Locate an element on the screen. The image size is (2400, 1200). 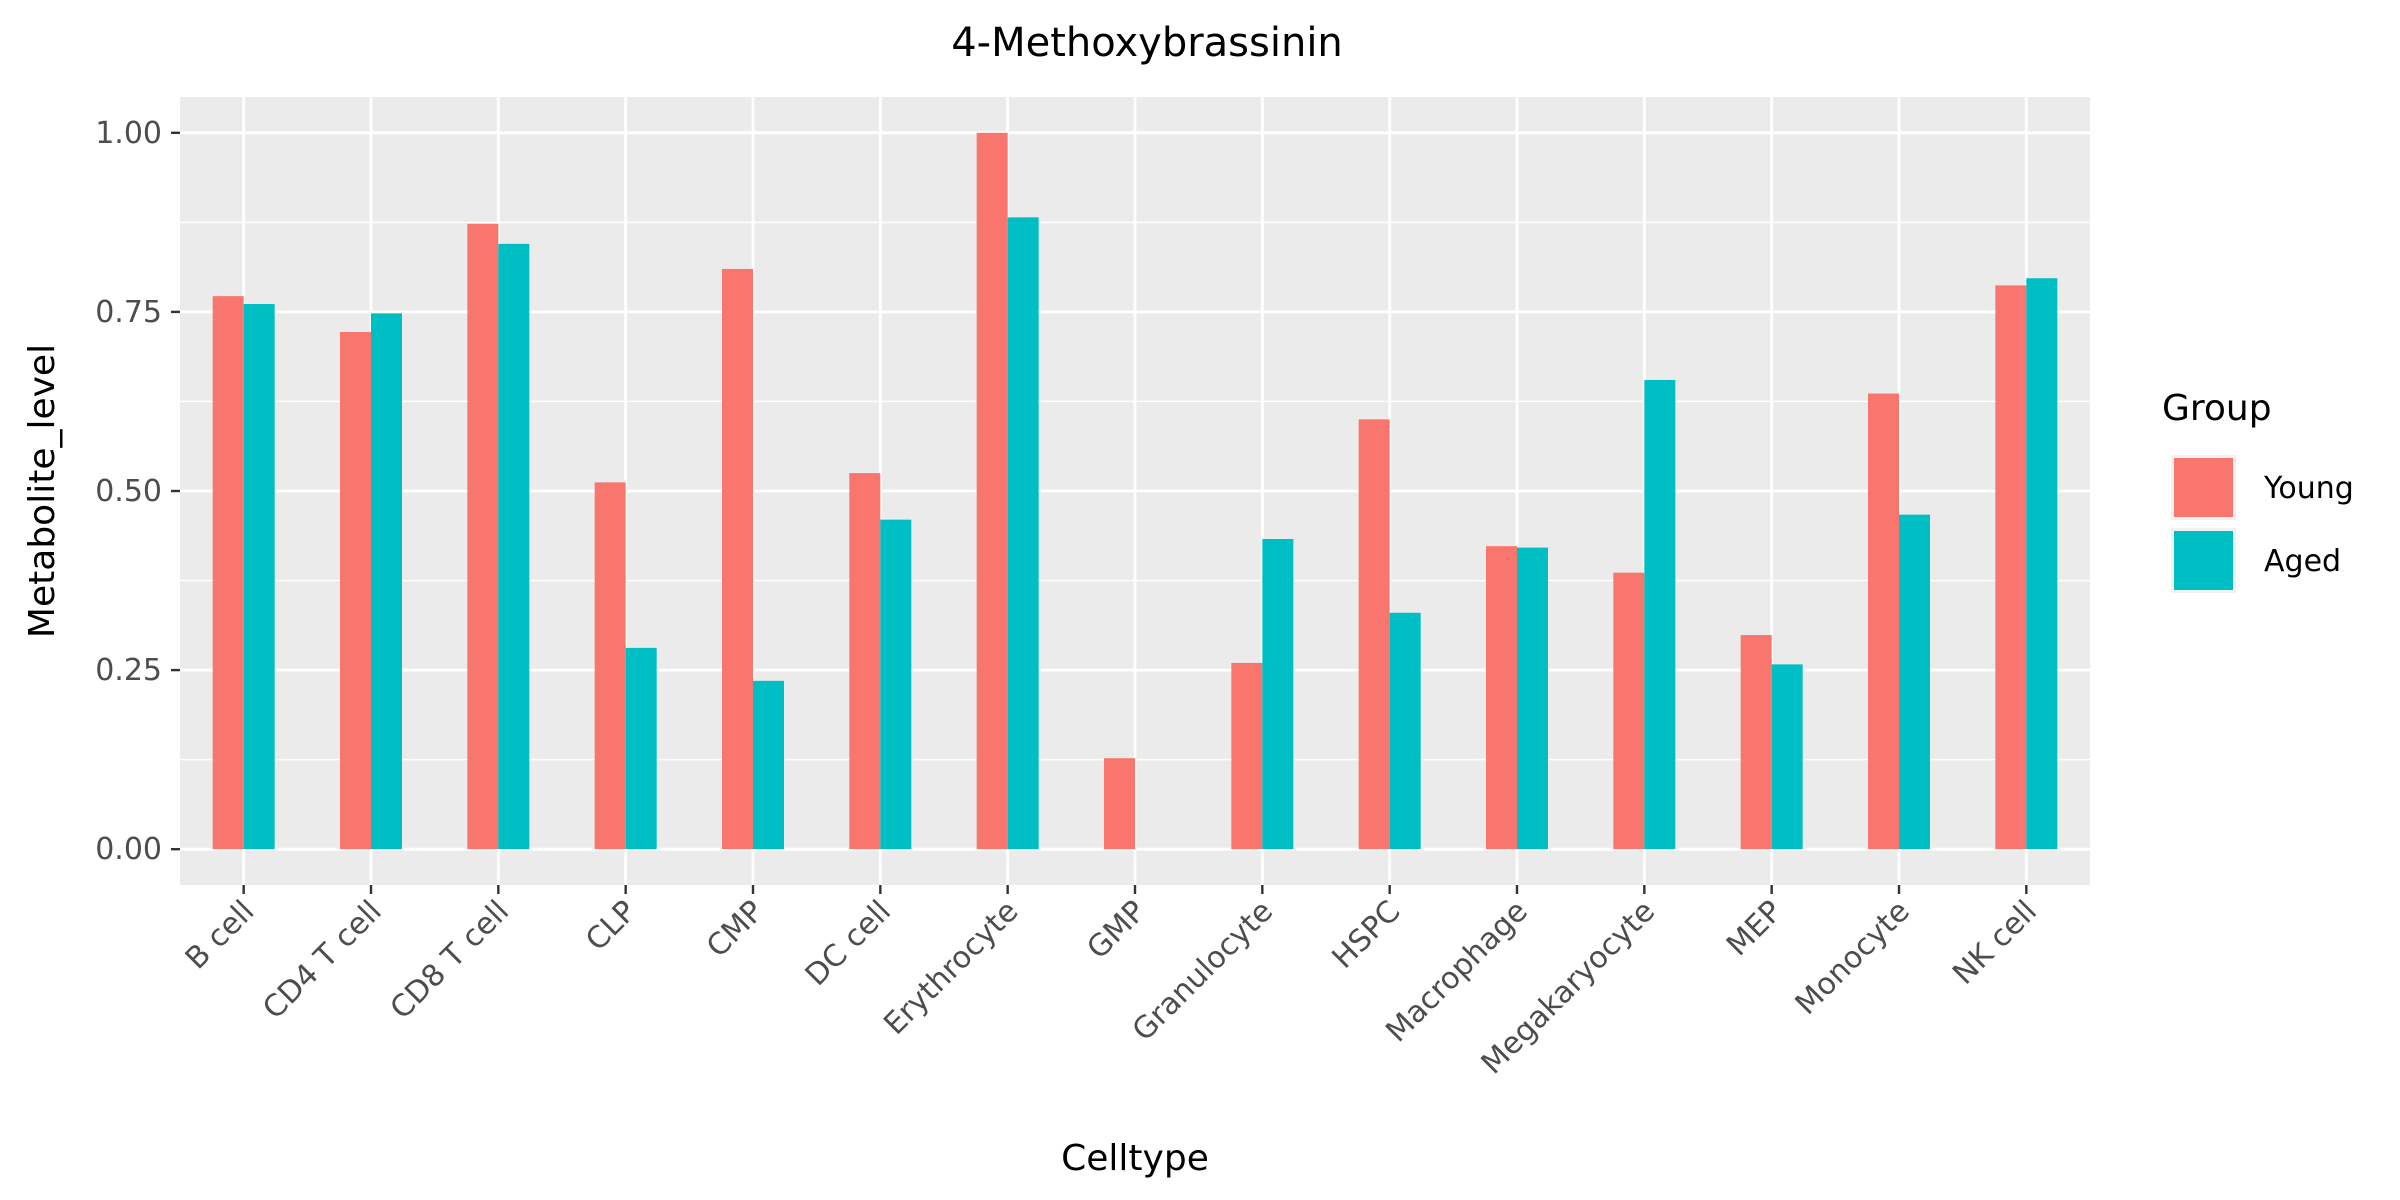
x-tick-label: CLP is located at coordinates (611, 926).